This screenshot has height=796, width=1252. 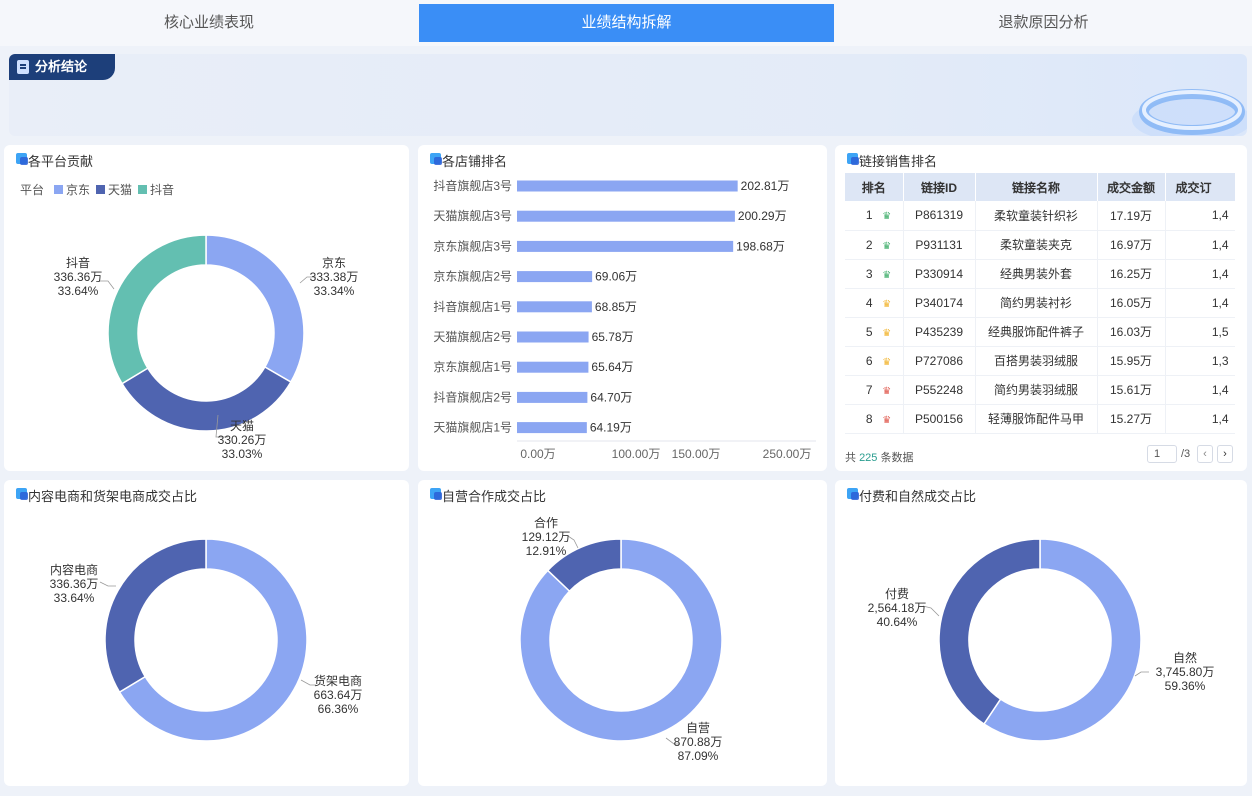 I want to click on legend-item-douyin: 抖音, so click(x=156, y=189).